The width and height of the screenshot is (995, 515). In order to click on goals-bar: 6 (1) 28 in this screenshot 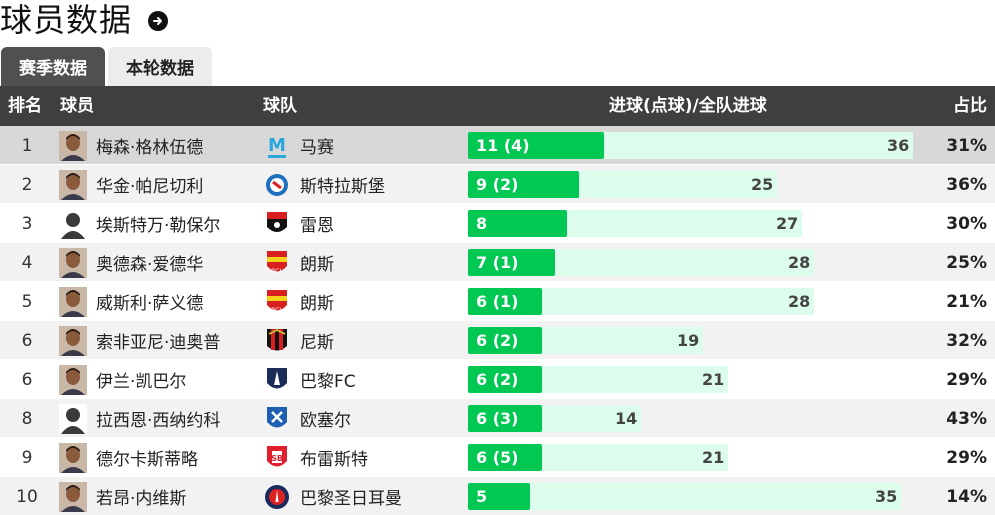, I will do `click(690, 301)`.